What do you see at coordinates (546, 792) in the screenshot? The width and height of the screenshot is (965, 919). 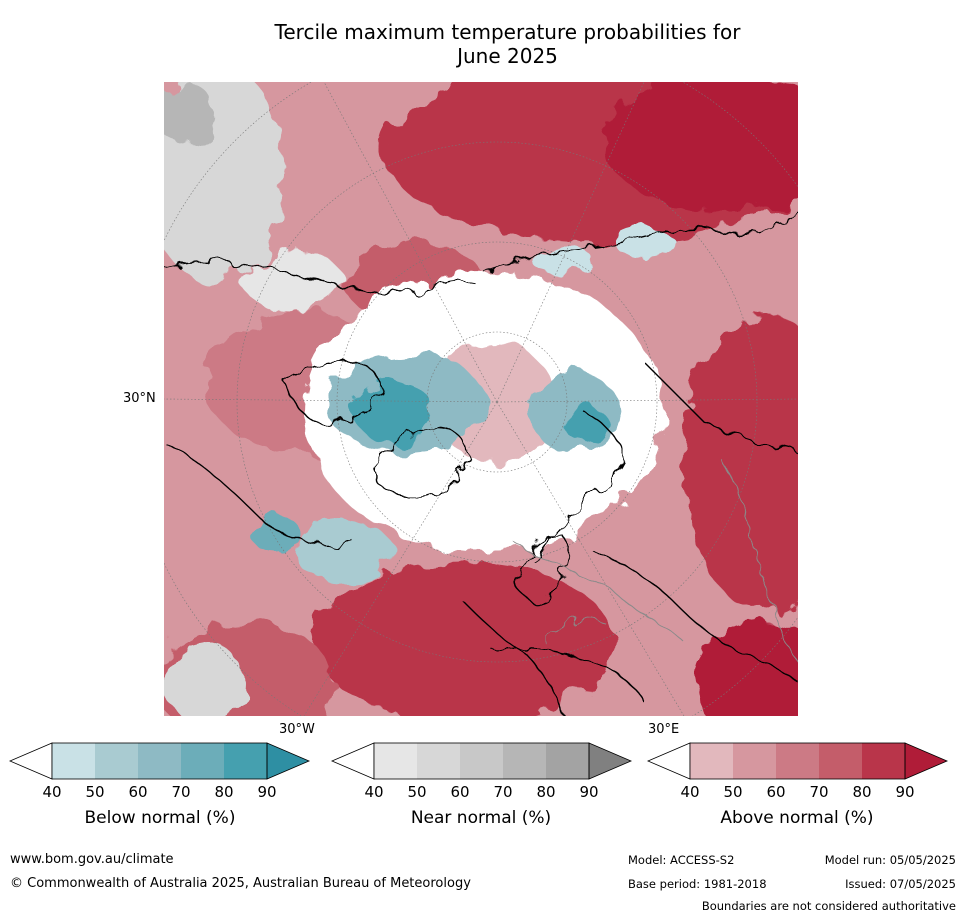 I see `cbar-near-tick: 80` at bounding box center [546, 792].